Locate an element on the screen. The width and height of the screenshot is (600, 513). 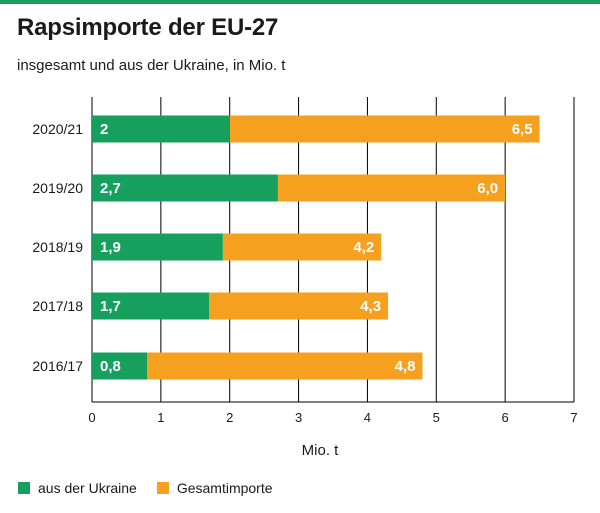
legend-swatch-gesamtimporte is located at coordinates (162, 488).